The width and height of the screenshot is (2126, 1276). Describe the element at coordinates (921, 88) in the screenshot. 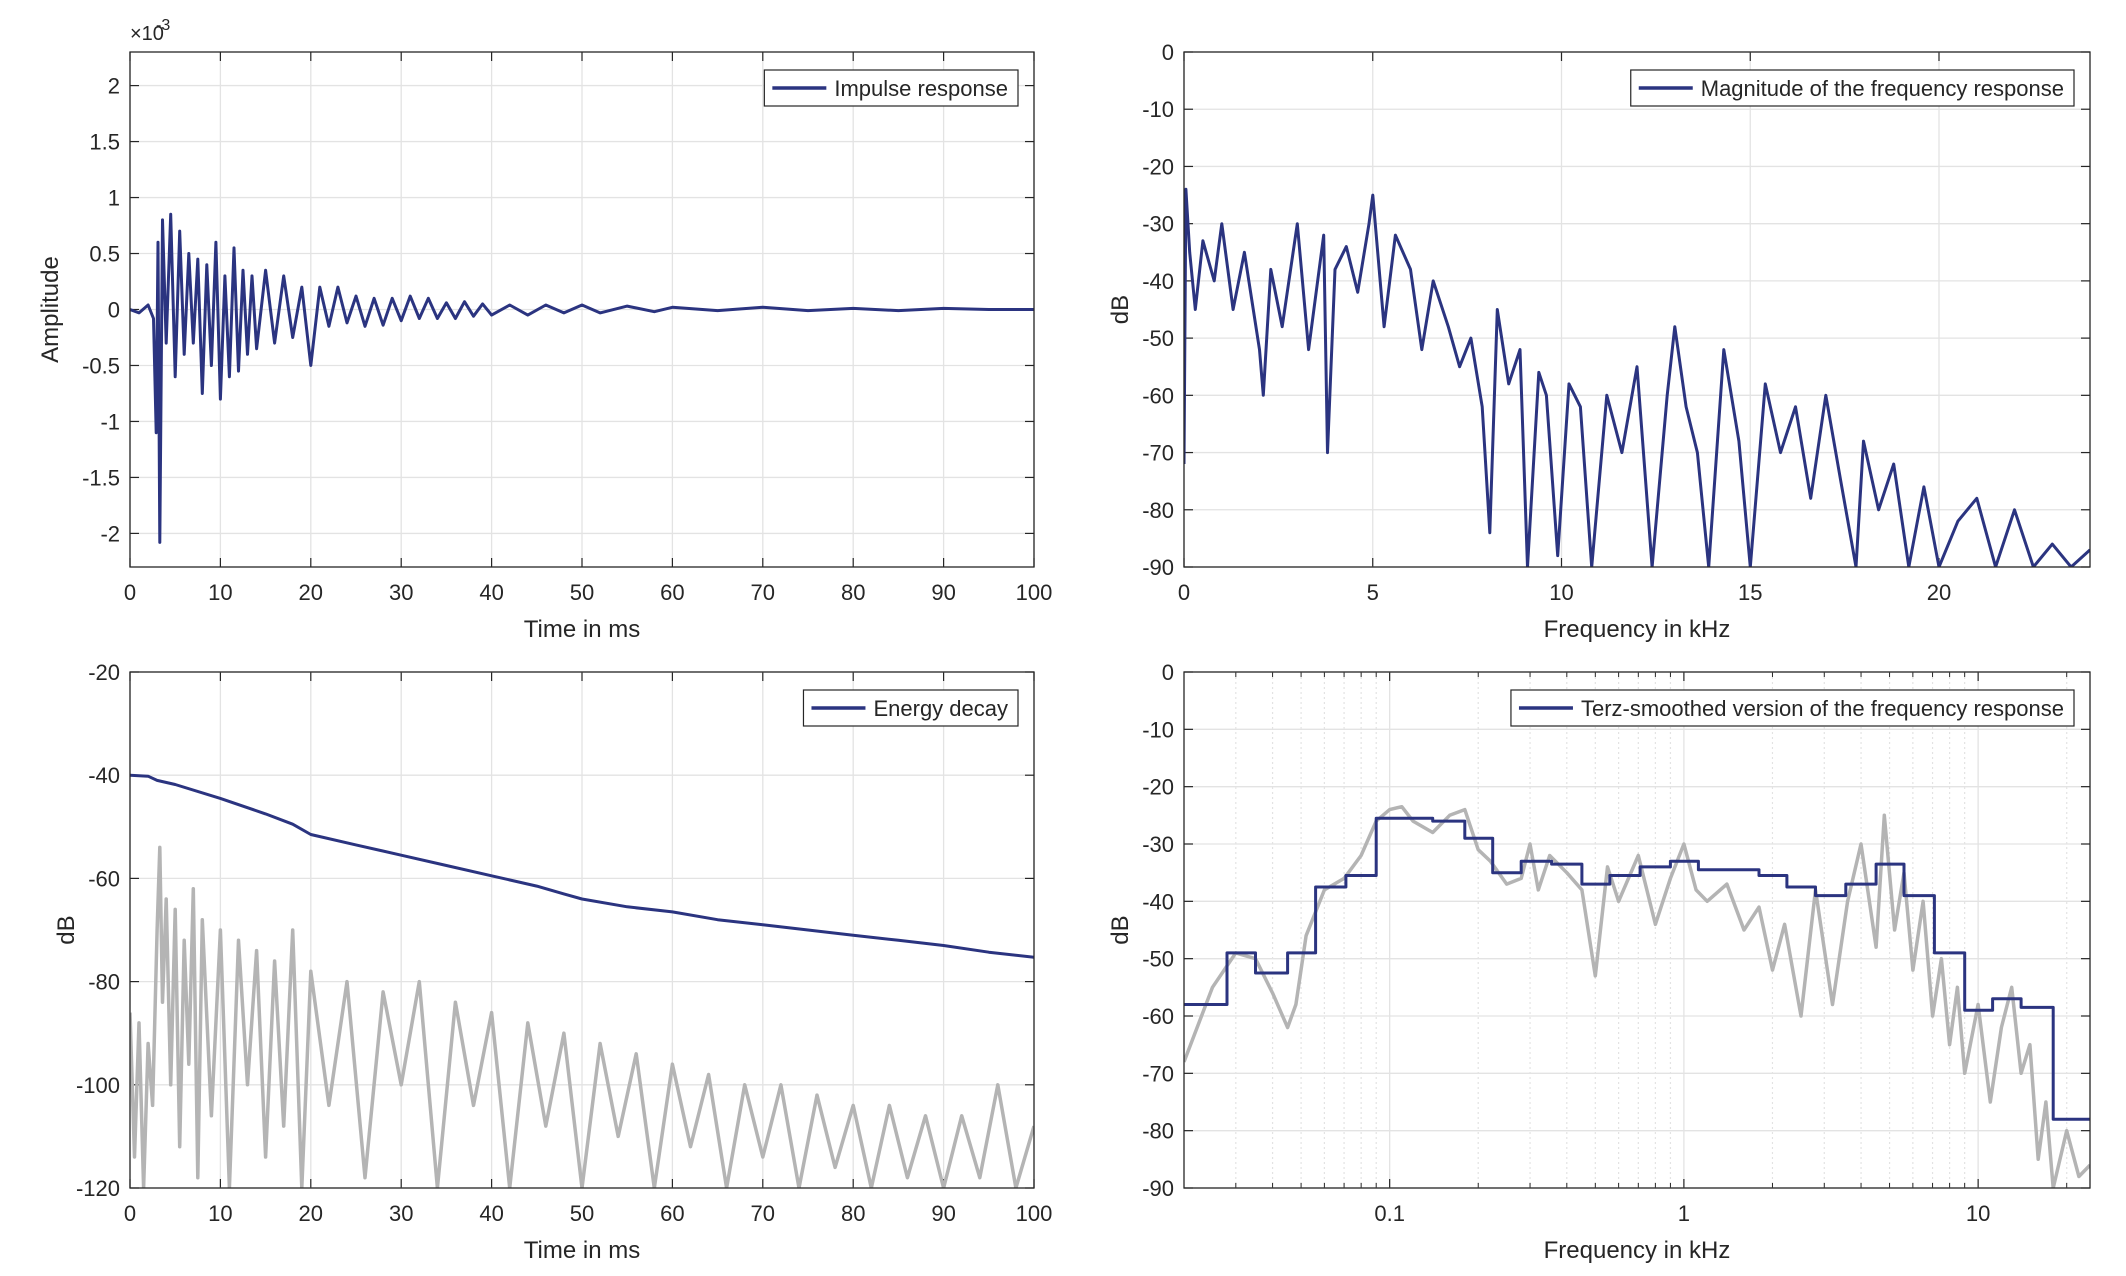

I see `legend-label: Impulse response` at that location.